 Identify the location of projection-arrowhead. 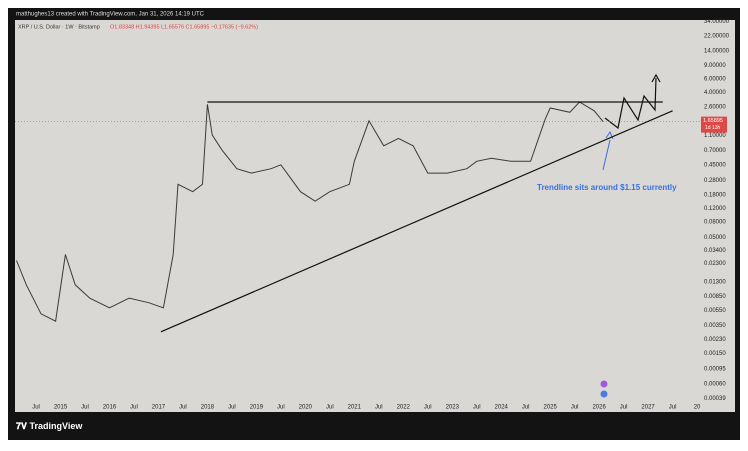
(656, 78).